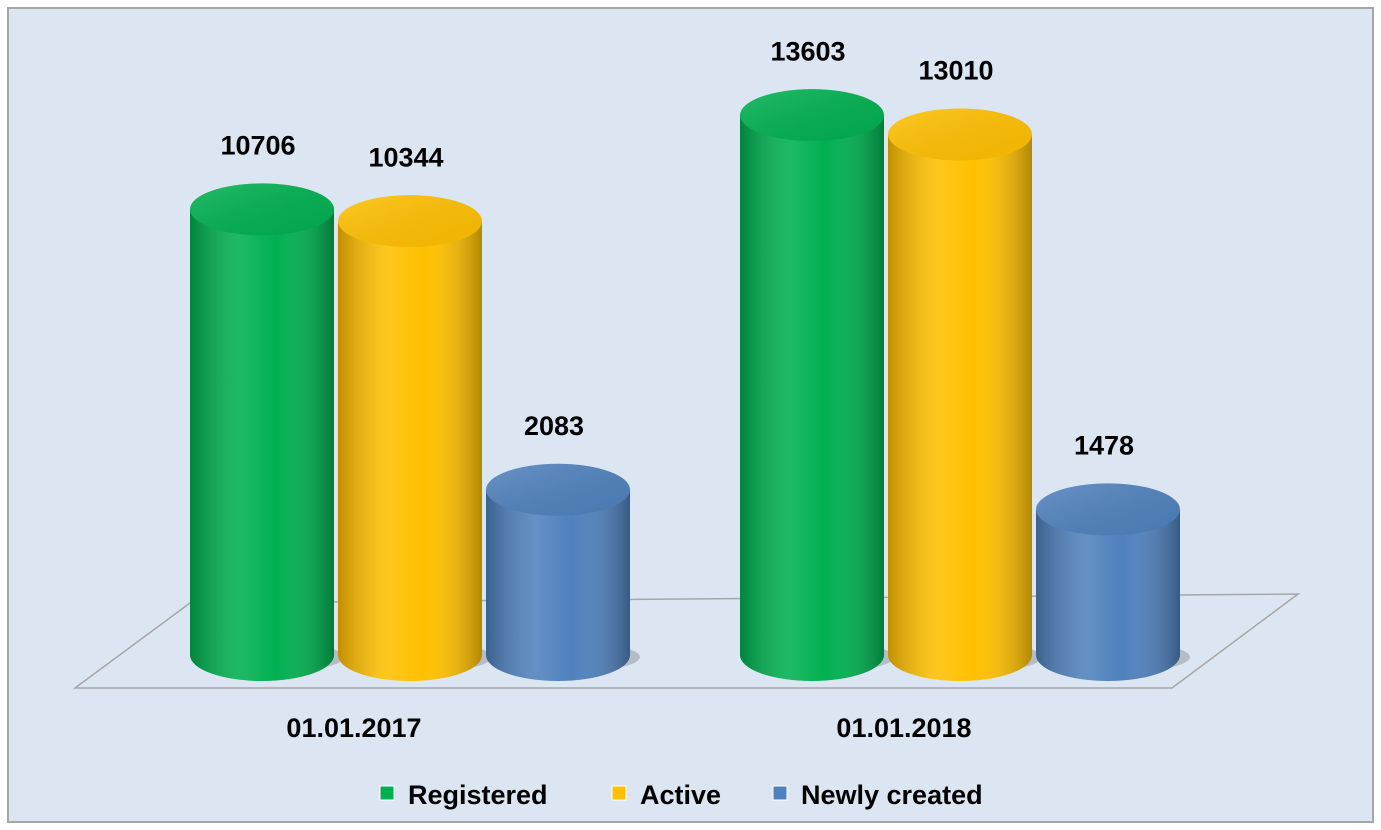 This screenshot has width=1381, height=830. I want to click on legend-label: Newly created, so click(892, 795).